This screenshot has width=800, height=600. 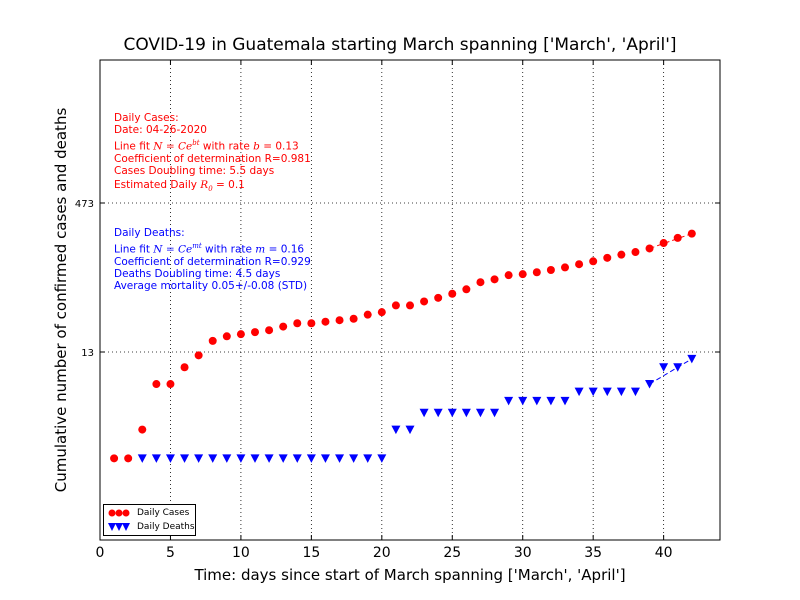 What do you see at coordinates (149, 233) in the screenshot?
I see `deaths-annotation-header: Daily Deaths:` at bounding box center [149, 233].